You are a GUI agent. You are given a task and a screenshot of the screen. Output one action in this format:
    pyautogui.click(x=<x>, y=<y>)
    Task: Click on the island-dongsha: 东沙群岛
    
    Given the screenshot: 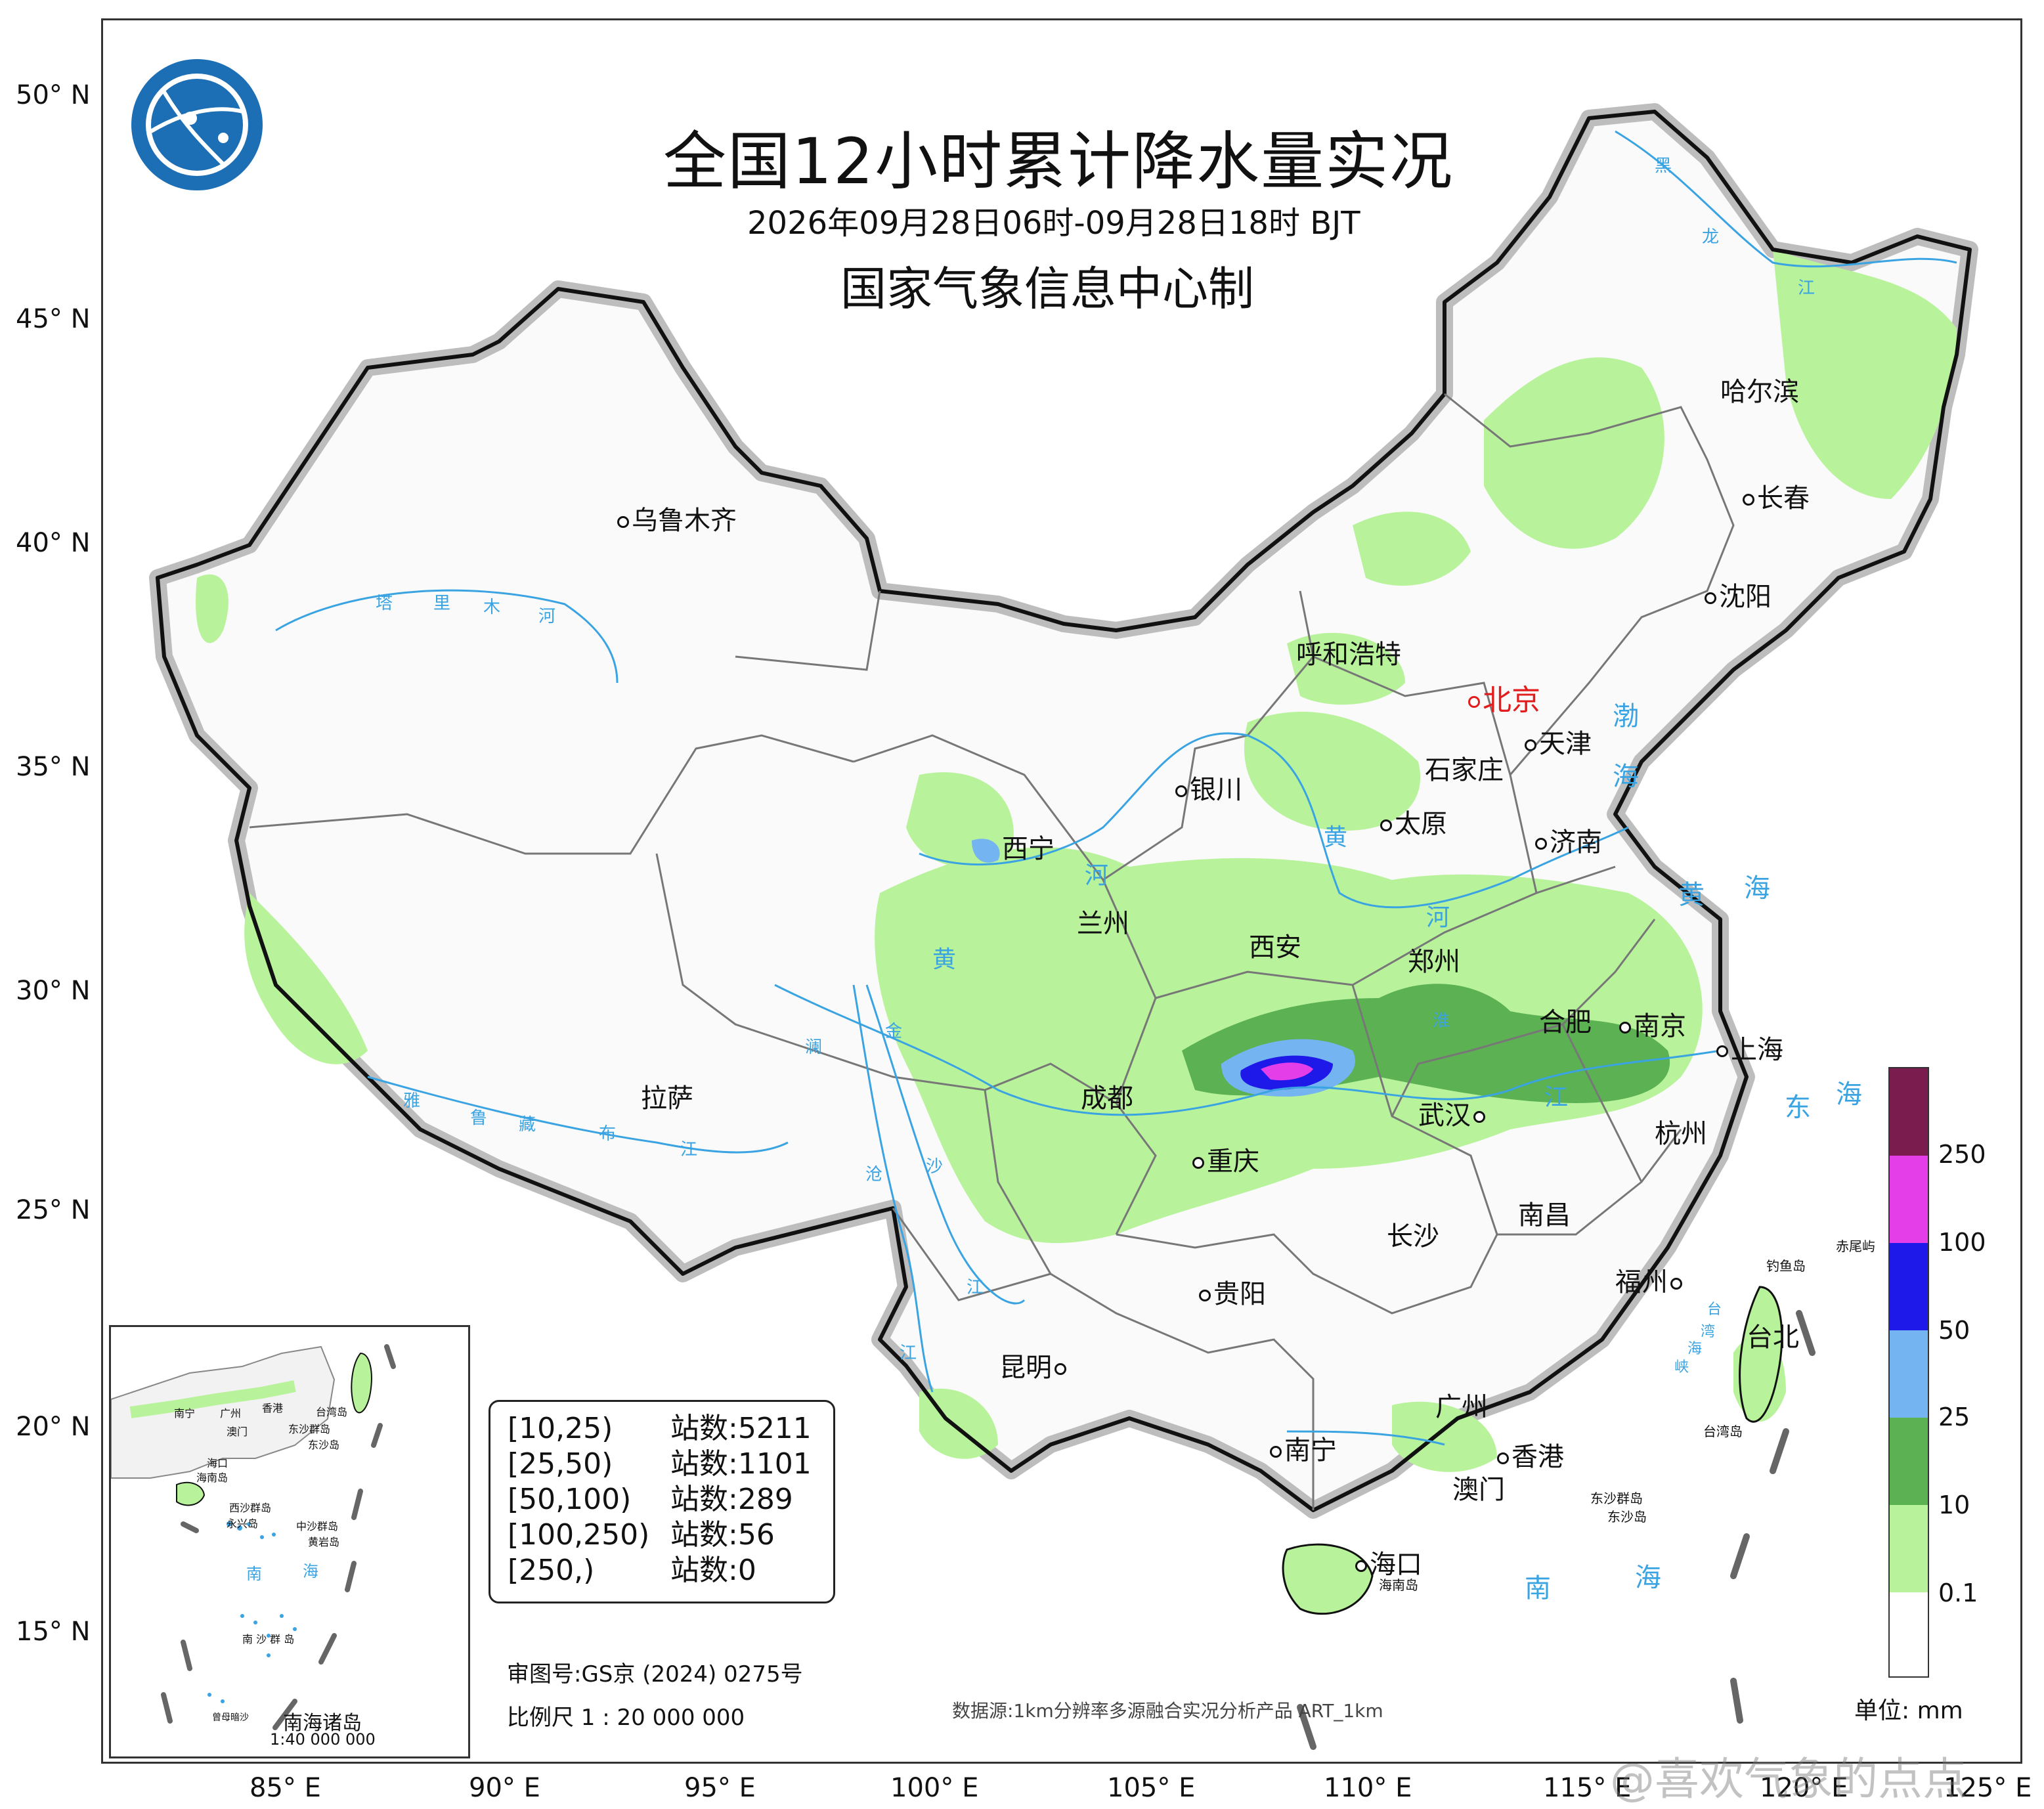 What is the action you would take?
    pyautogui.click(x=1616, y=1498)
    